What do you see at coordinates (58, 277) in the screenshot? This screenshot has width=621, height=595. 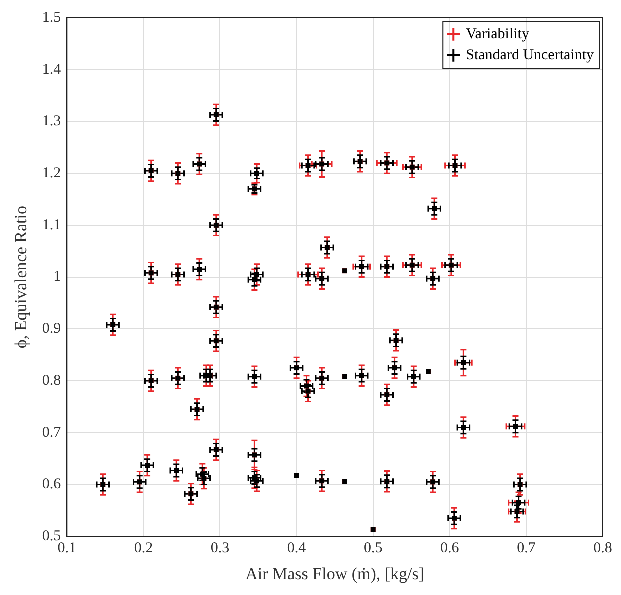 I see `y-tick-label: 1` at bounding box center [58, 277].